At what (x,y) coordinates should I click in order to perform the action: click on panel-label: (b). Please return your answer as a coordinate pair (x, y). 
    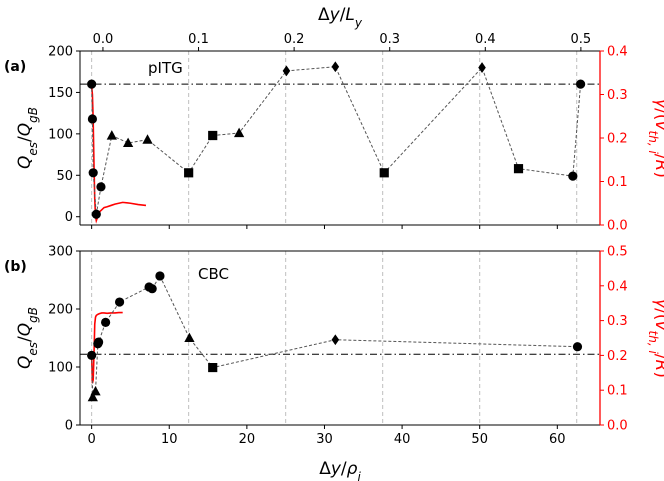
    Looking at the image, I should click on (15, 267).